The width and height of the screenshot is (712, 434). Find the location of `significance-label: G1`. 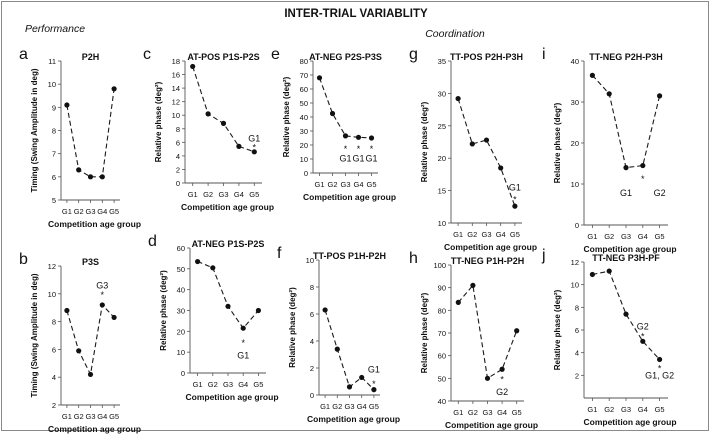

significance-label: G1 is located at coordinates (374, 369).